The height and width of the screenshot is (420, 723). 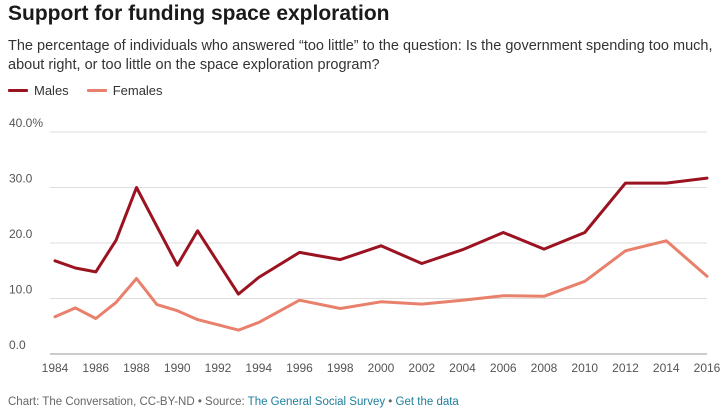 I want to click on x-tick-label: 2002, so click(x=421, y=368).